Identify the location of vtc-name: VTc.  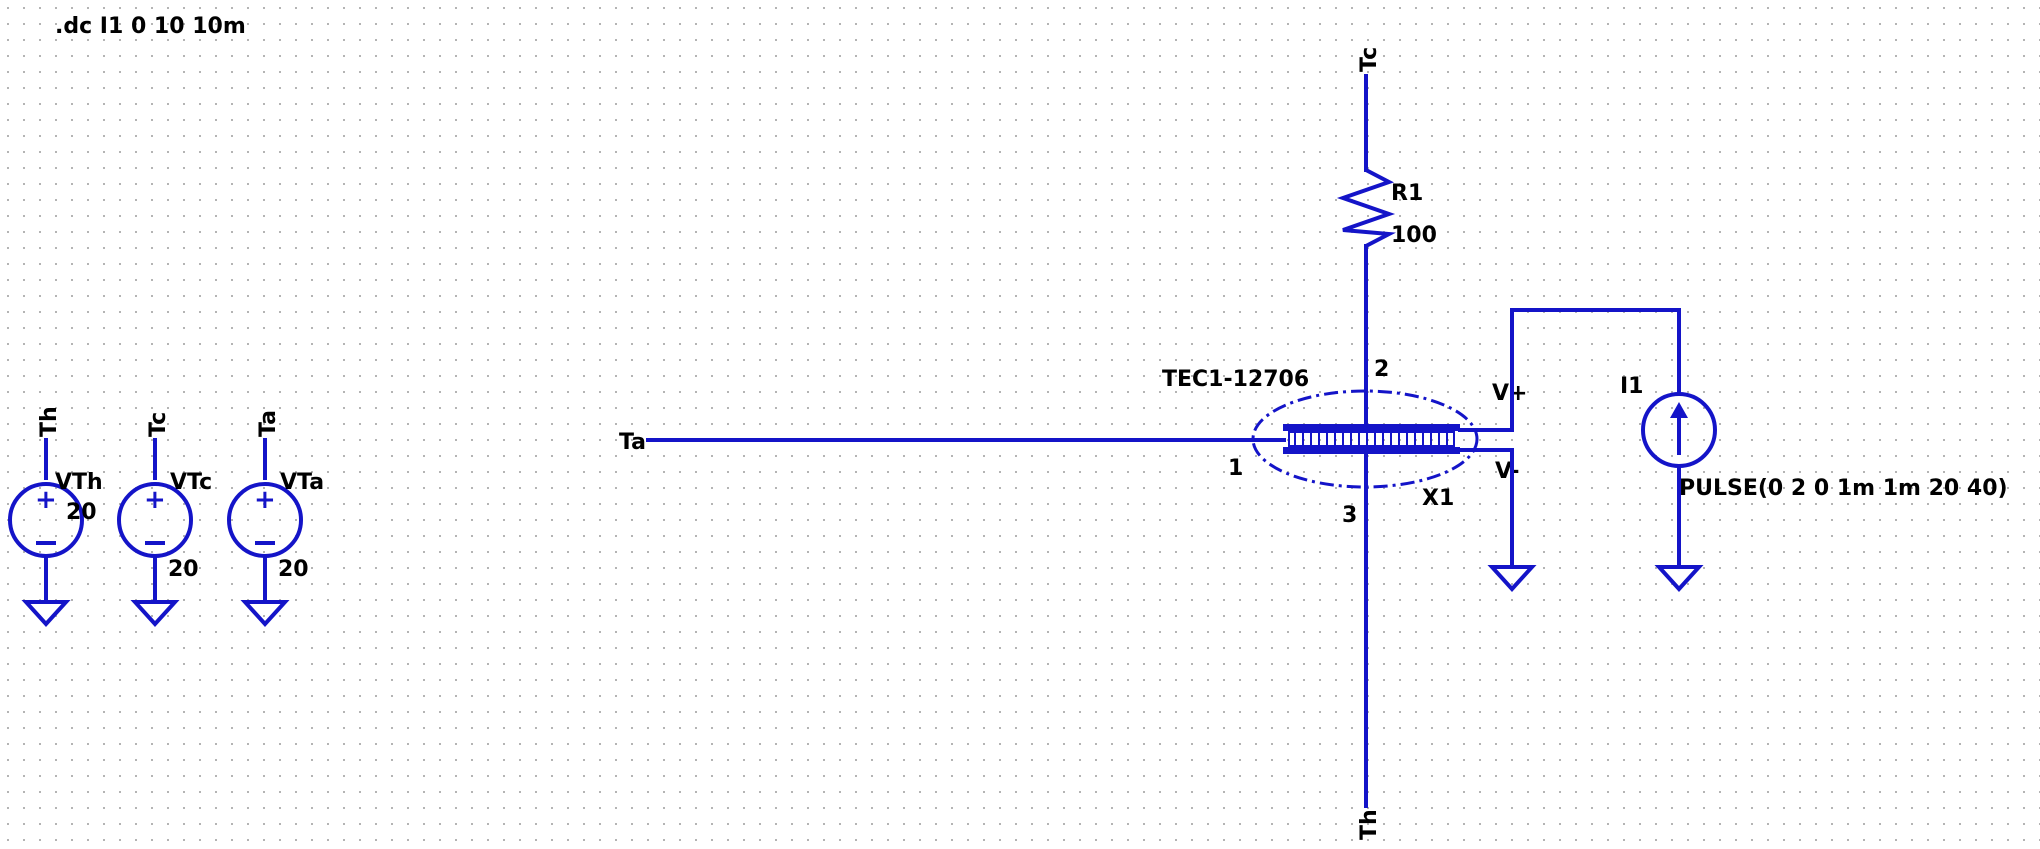
(191, 482).